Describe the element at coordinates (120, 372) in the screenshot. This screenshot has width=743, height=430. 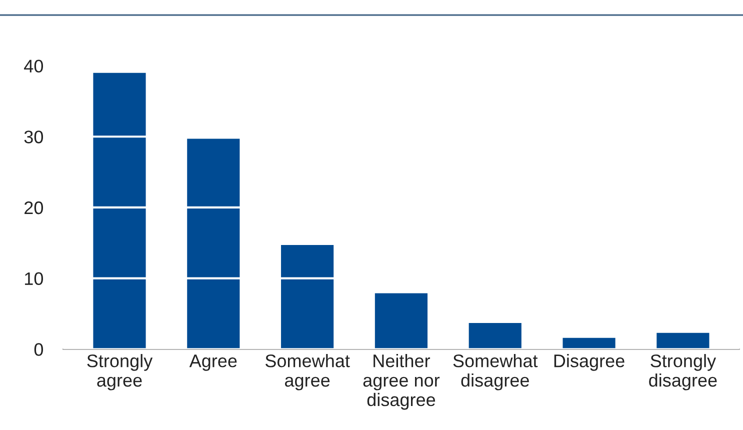
I see `x-tick-label: Strongly agree` at that location.